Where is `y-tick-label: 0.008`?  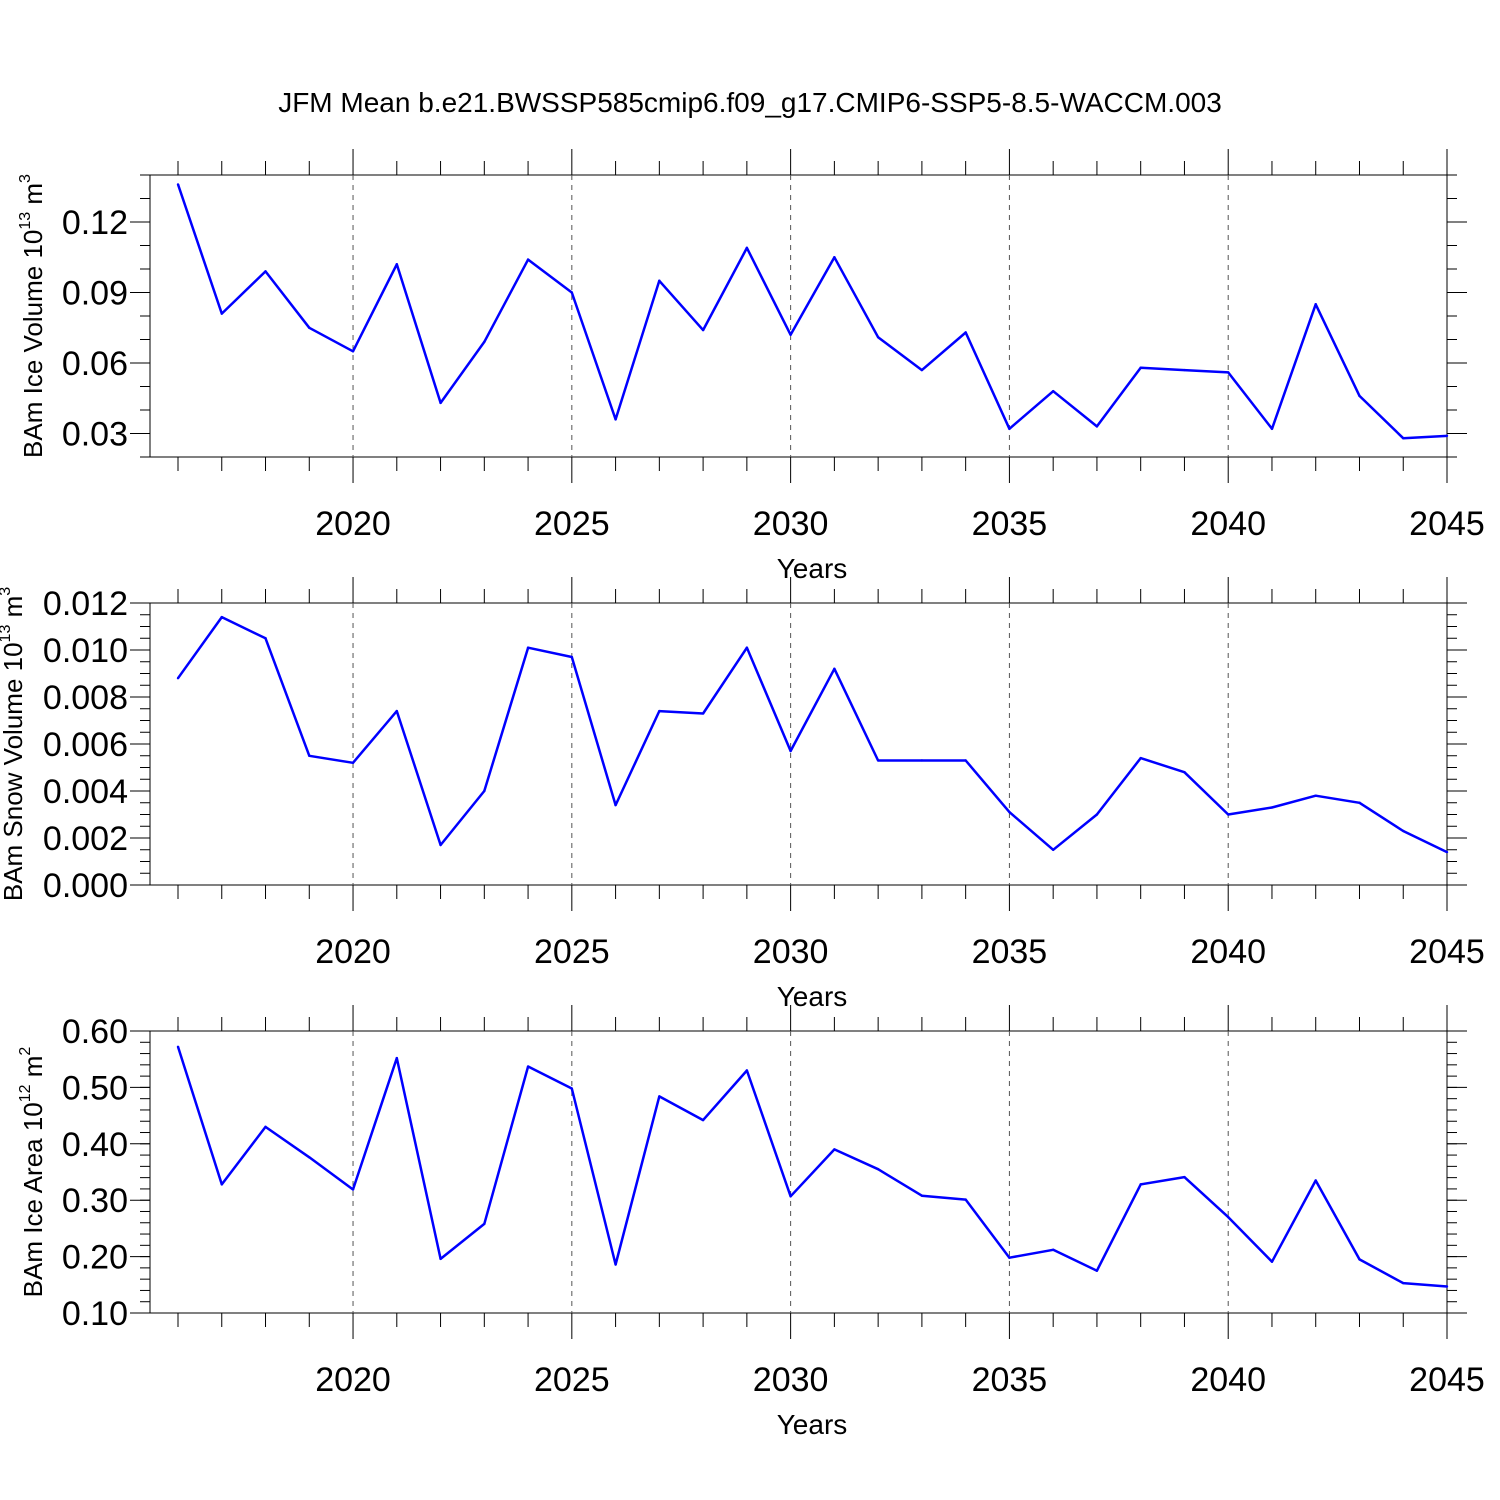
y-tick-label: 0.008 is located at coordinates (85, 698).